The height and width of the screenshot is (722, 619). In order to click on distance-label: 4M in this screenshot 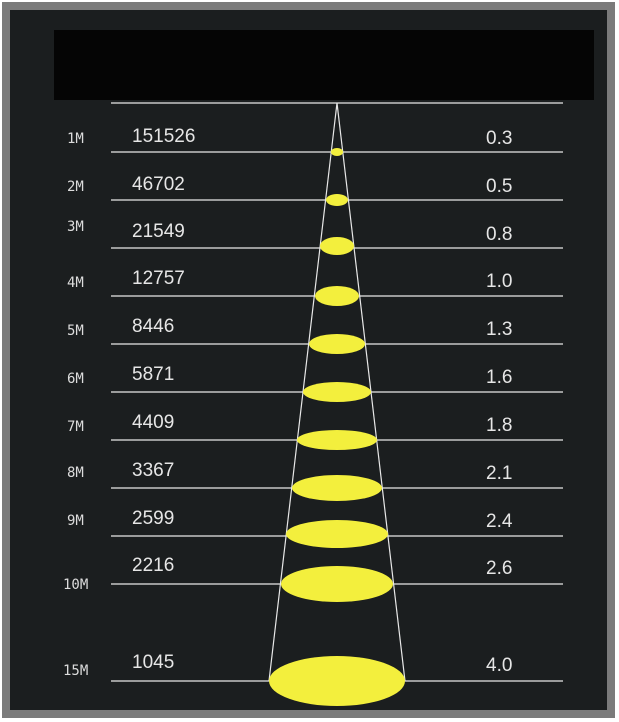, I will do `click(75, 283)`.